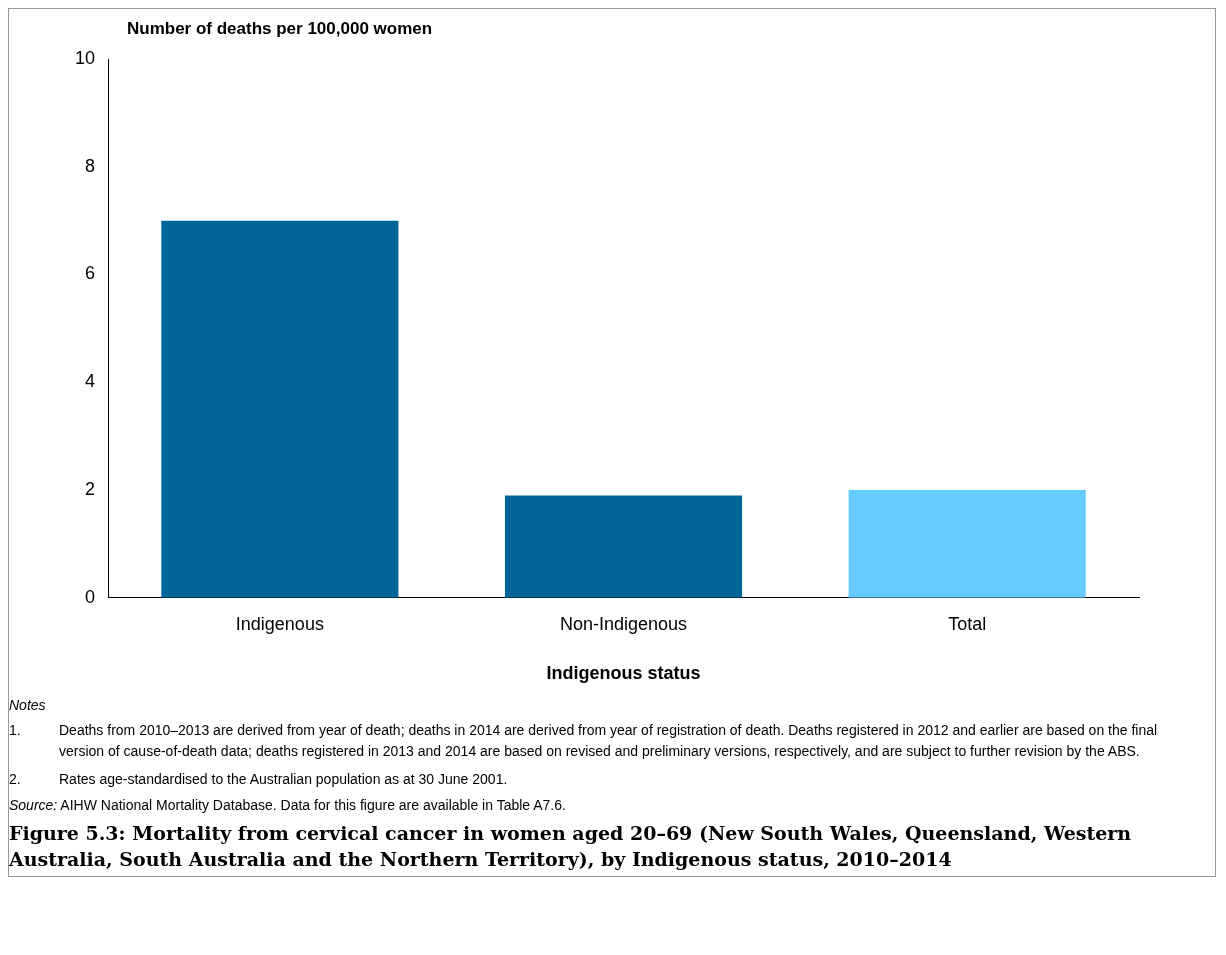  I want to click on source-note: Source: AIHW National Mortality Database. Data for this figure are available in Table A7.6., so click(288, 805).